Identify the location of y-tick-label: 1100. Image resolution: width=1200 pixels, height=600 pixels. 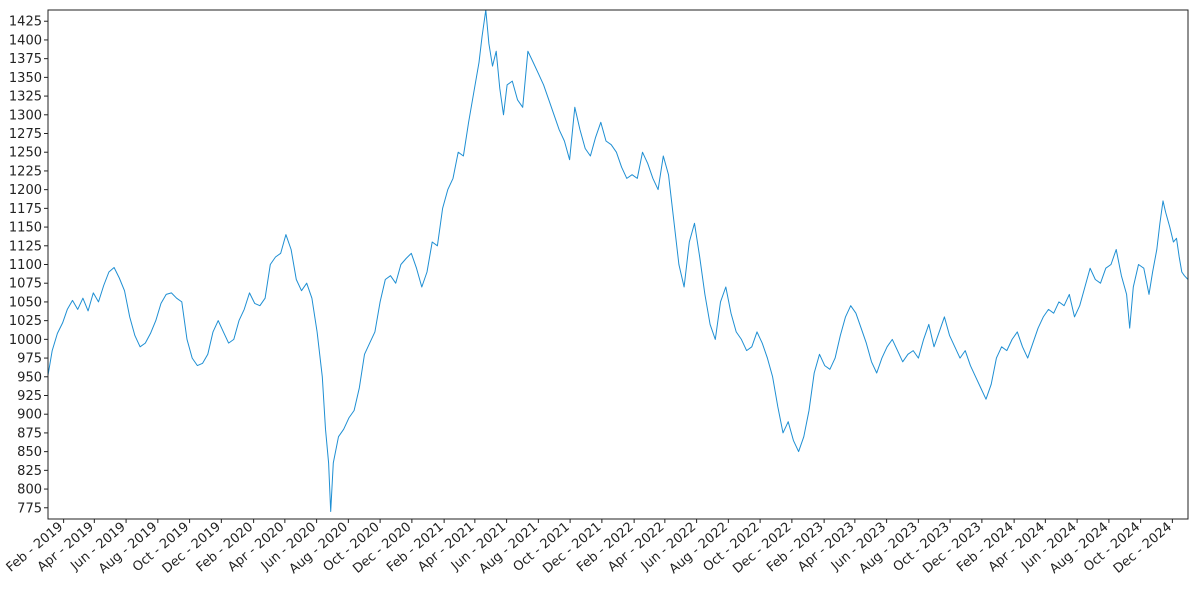
(25, 265).